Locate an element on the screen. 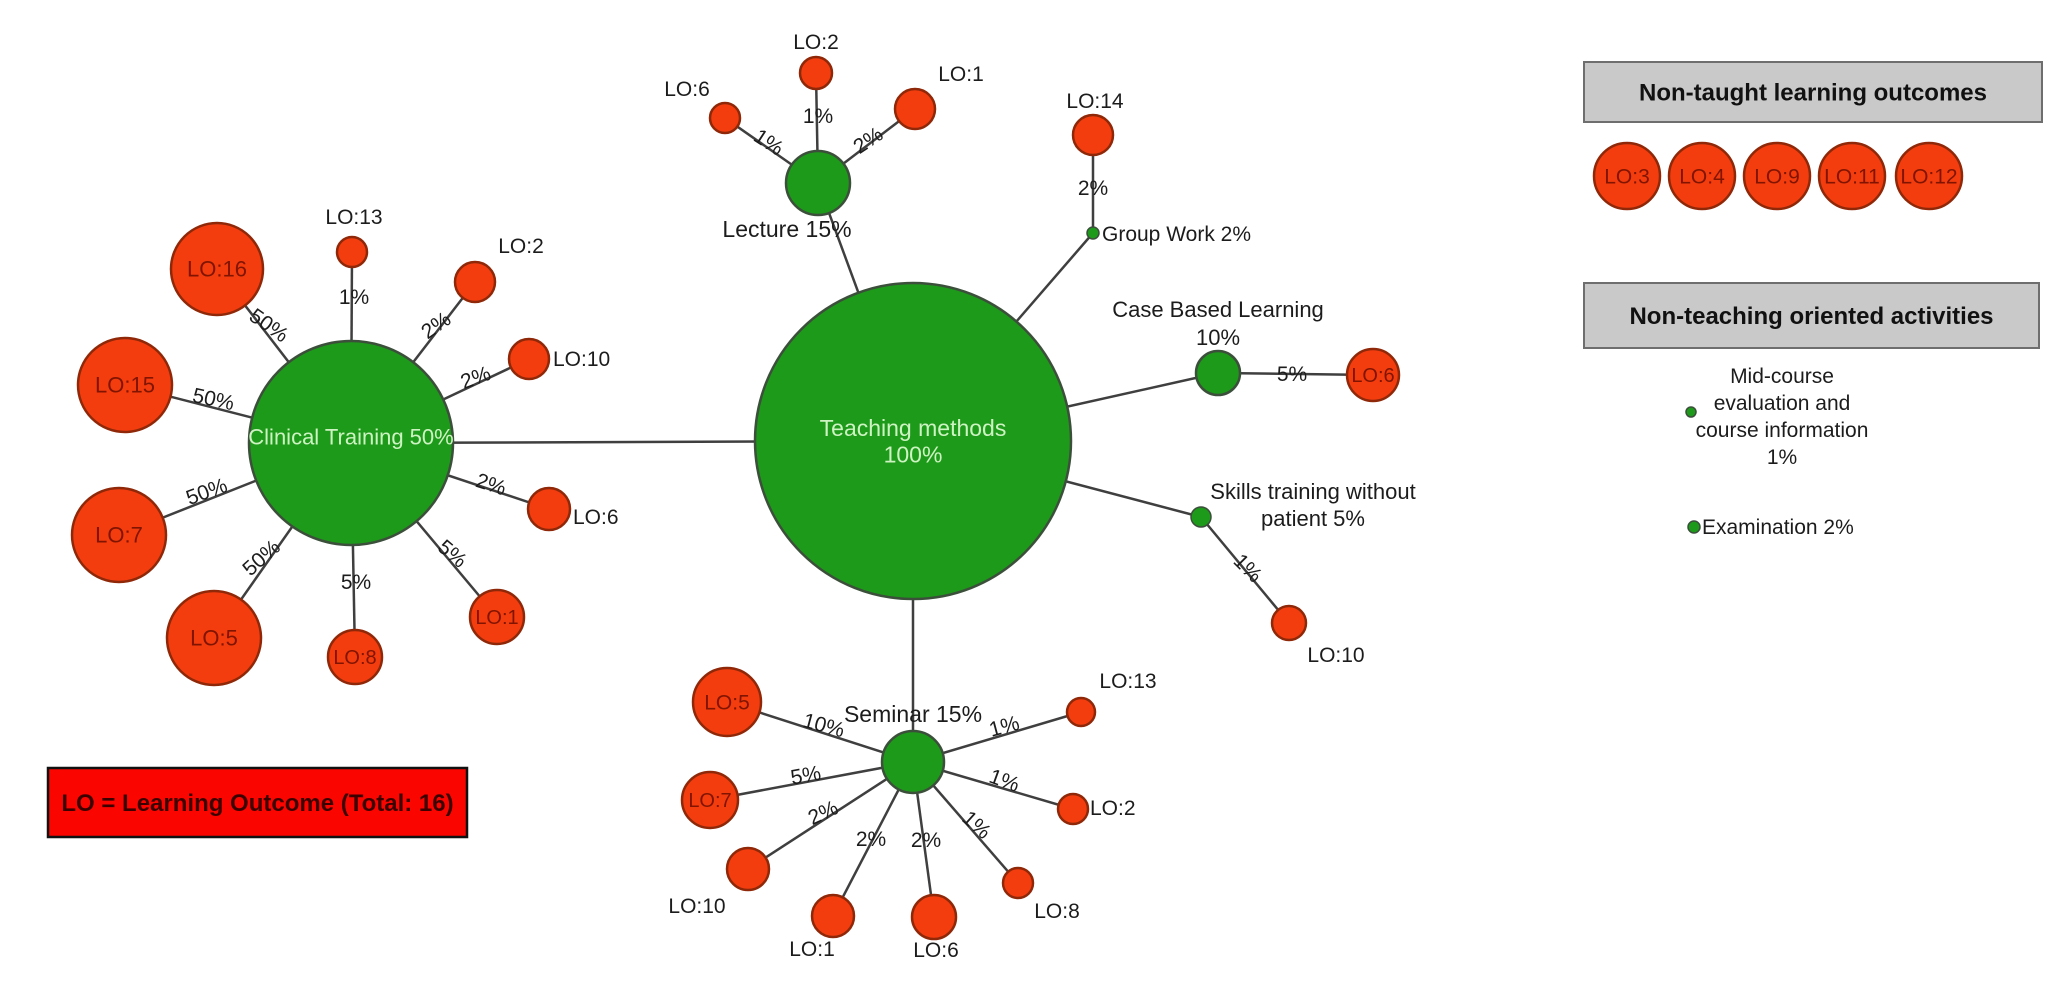 The image size is (2059, 1001). node-lo8-seminar is located at coordinates (1018, 883).